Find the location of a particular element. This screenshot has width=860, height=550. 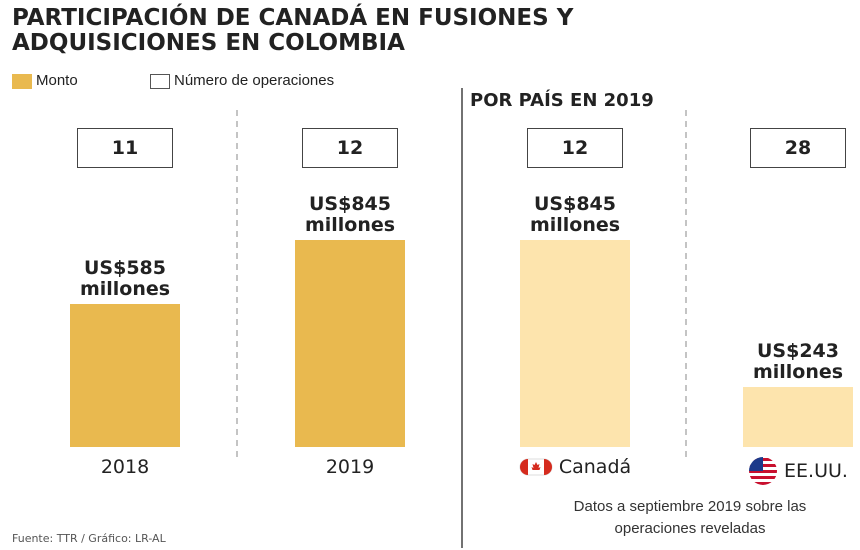

category-label: 2019 is located at coordinates (350, 467).